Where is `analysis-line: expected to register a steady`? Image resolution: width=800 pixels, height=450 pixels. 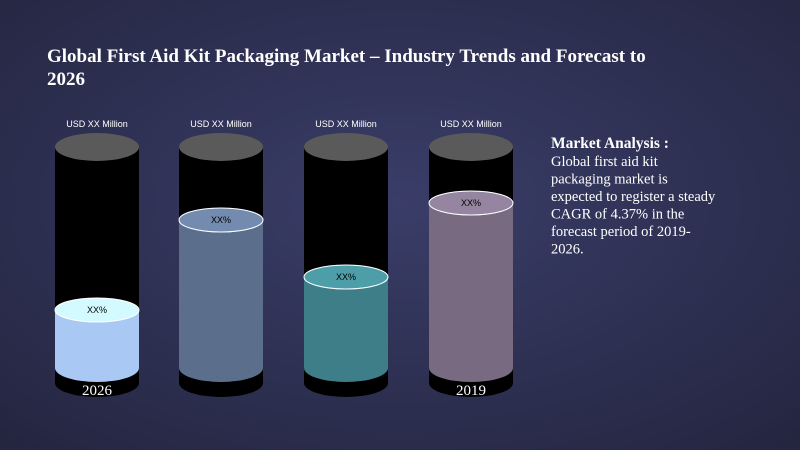
analysis-line: expected to register a steady is located at coordinates (633, 197).